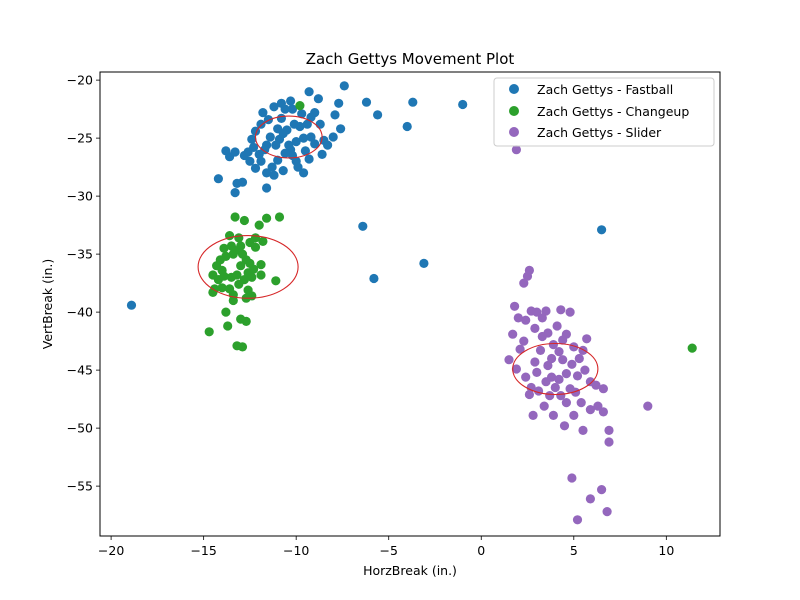 The width and height of the screenshot is (800, 600). I want to click on legend-label-slider: Zach Gettys - Slider, so click(599, 132).